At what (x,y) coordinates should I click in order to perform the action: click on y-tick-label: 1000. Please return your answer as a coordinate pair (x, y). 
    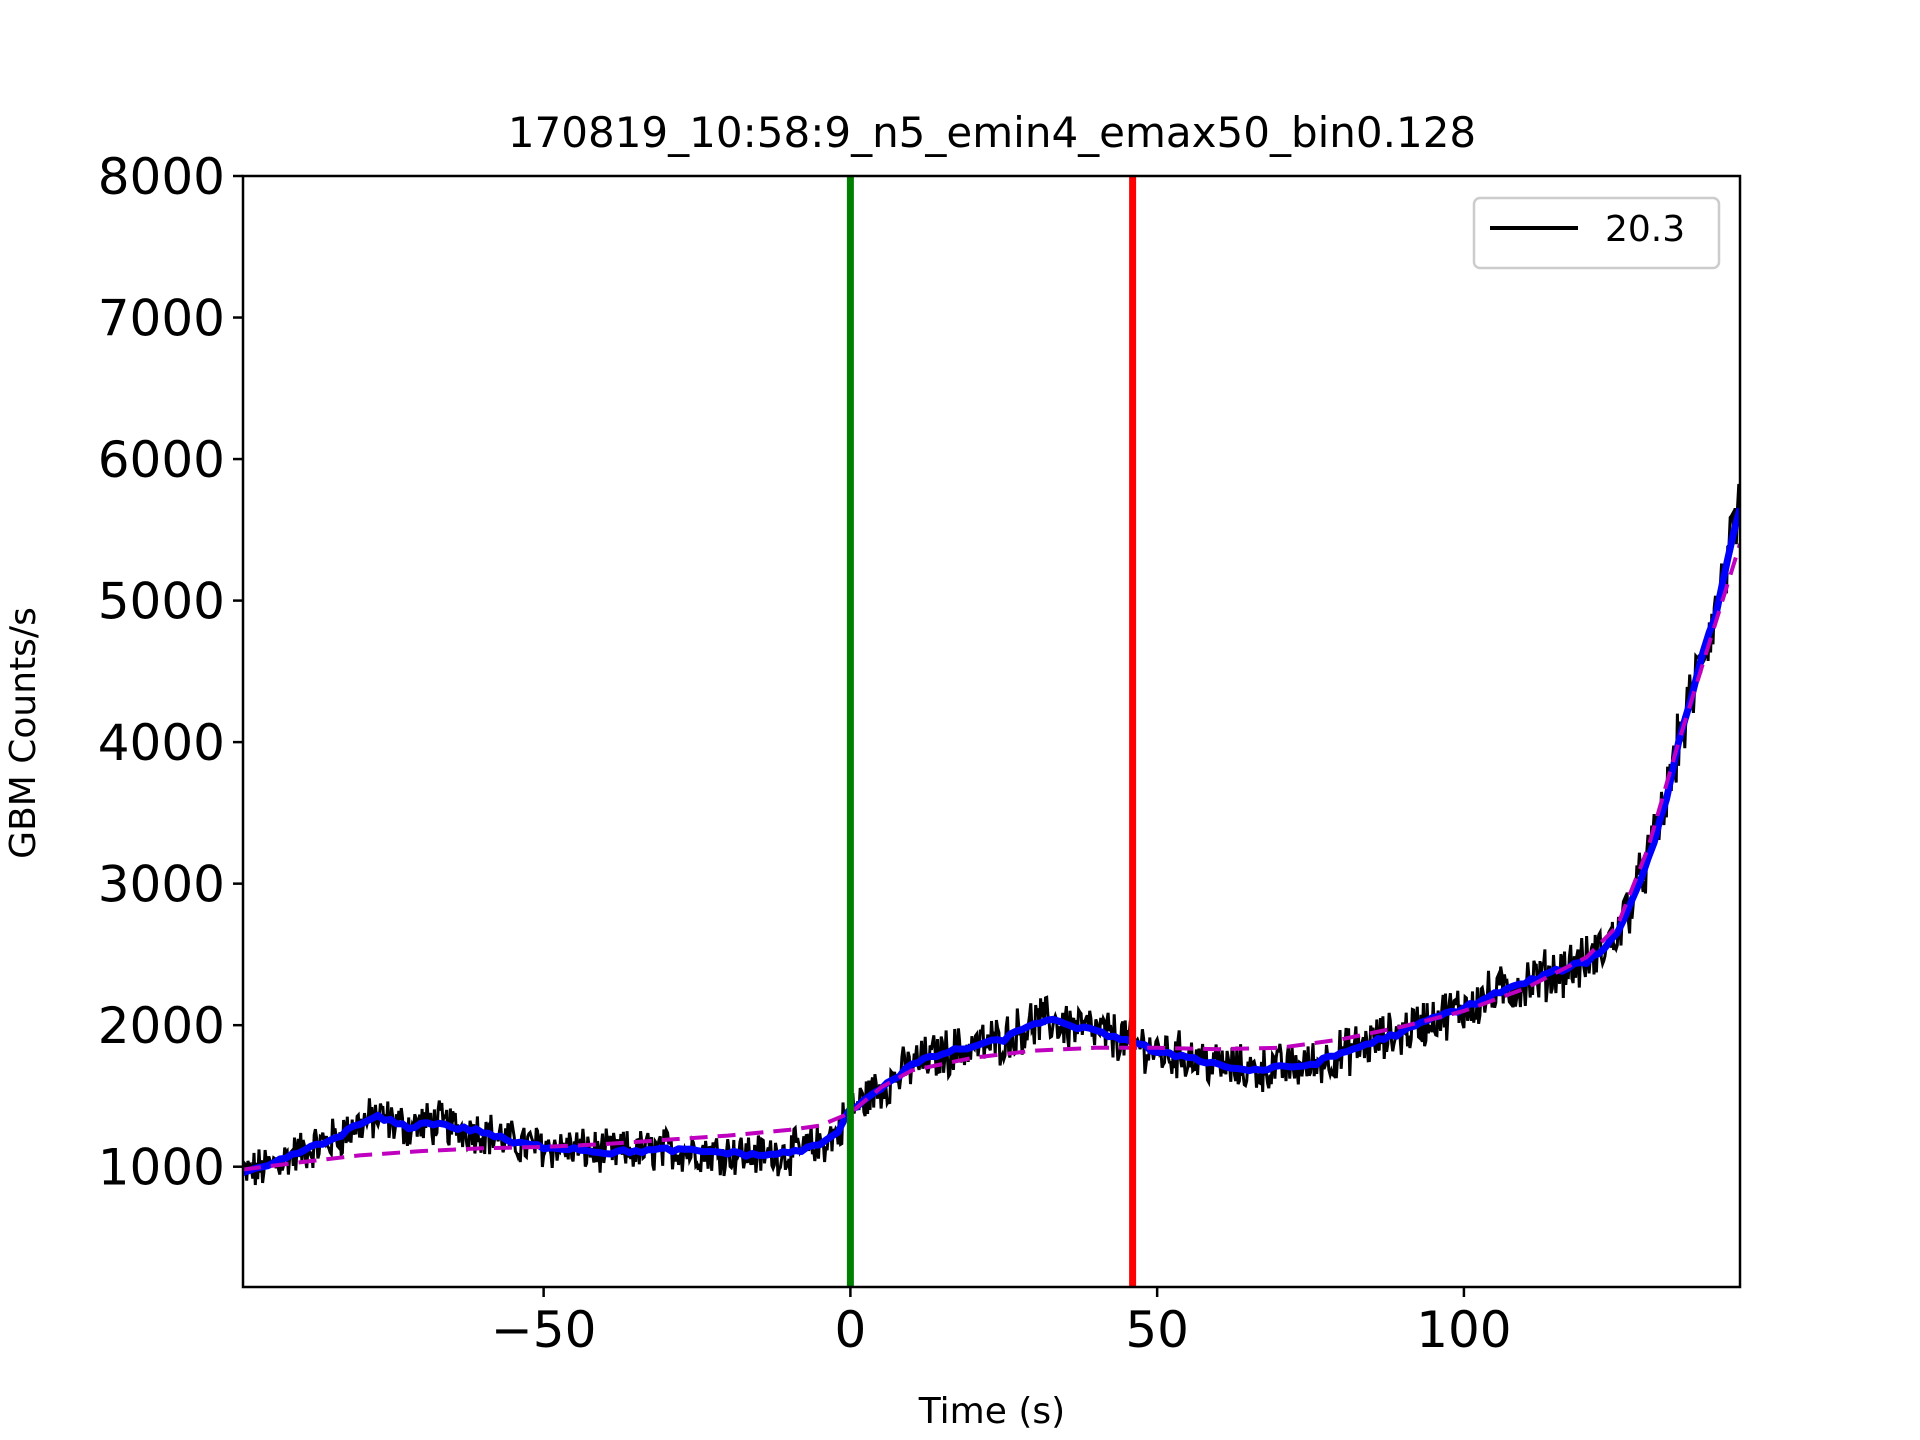
    Looking at the image, I should click on (161, 1168).